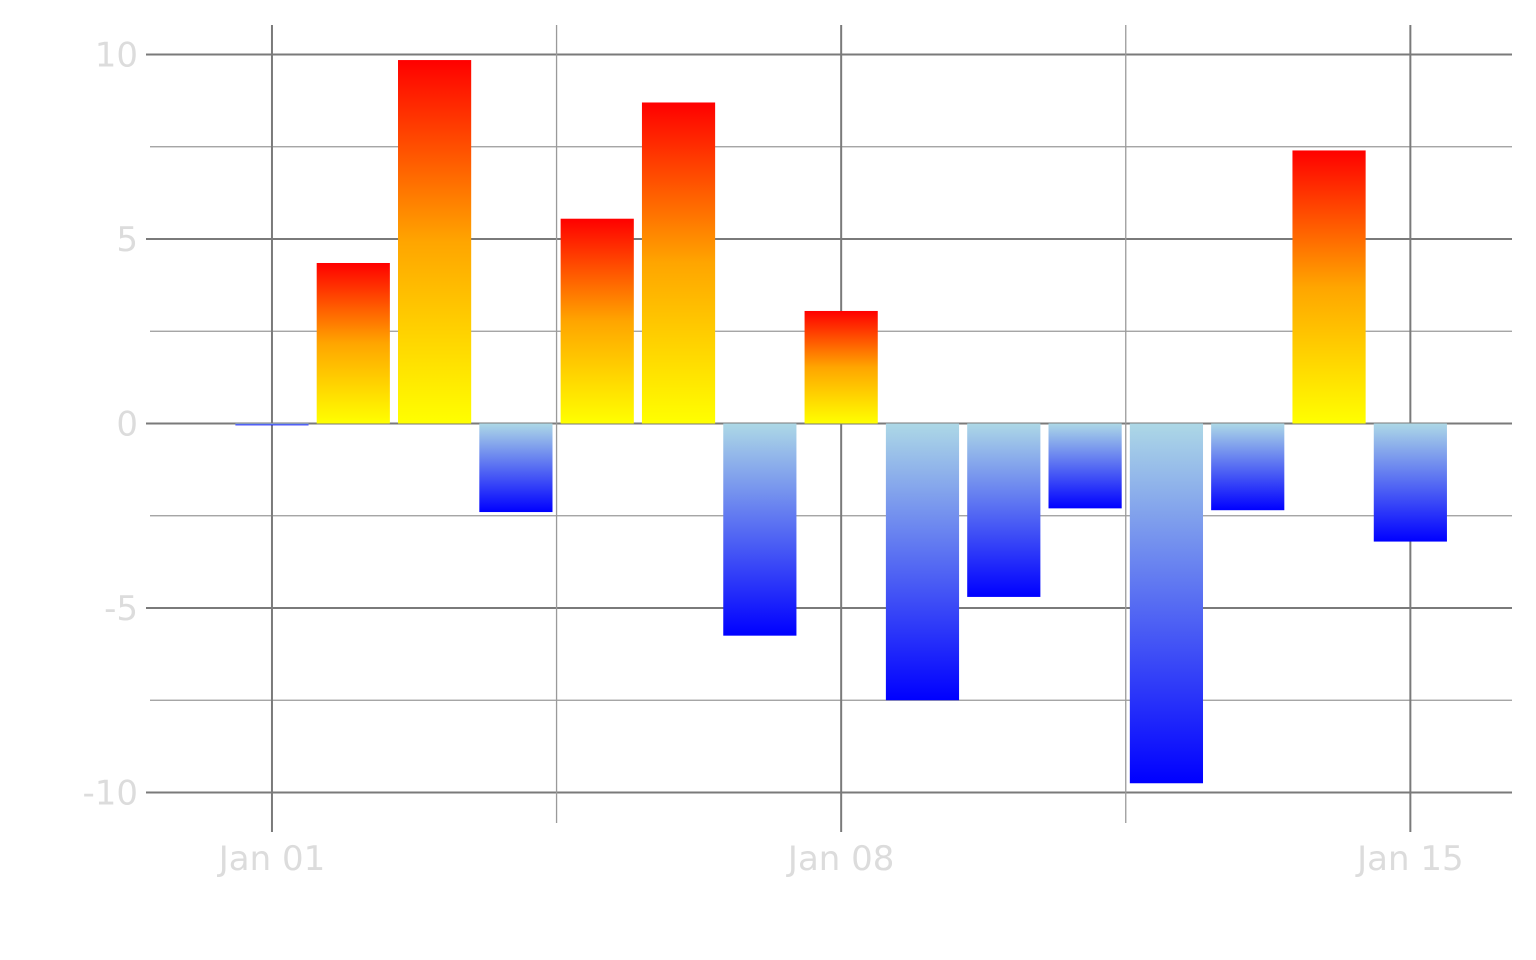  What do you see at coordinates (116, 56) in the screenshot?
I see `y-tick-label: 10` at bounding box center [116, 56].